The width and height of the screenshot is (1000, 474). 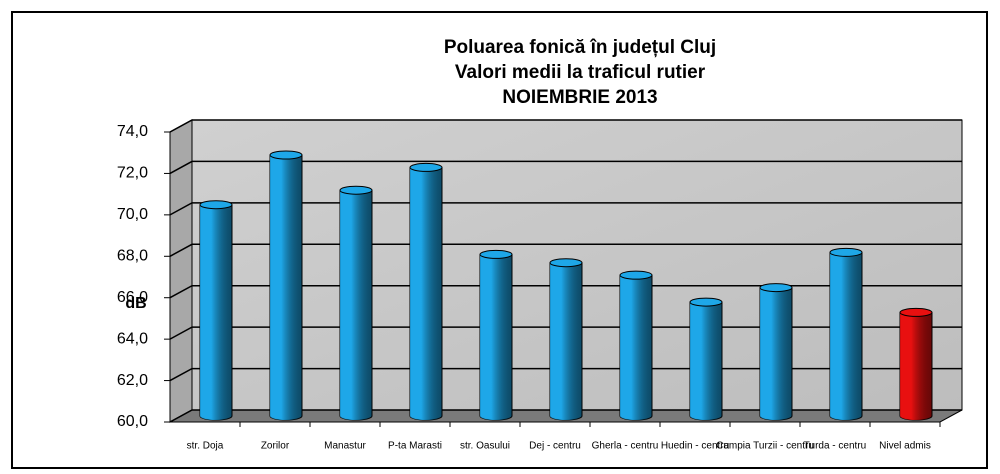 What do you see at coordinates (580, 72) in the screenshot?
I see `chart-title: Valori medii la traficul rutier` at bounding box center [580, 72].